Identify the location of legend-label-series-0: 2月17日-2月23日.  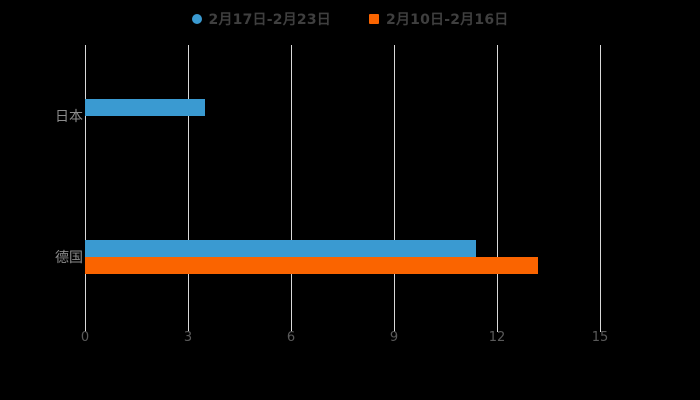
(269, 20).